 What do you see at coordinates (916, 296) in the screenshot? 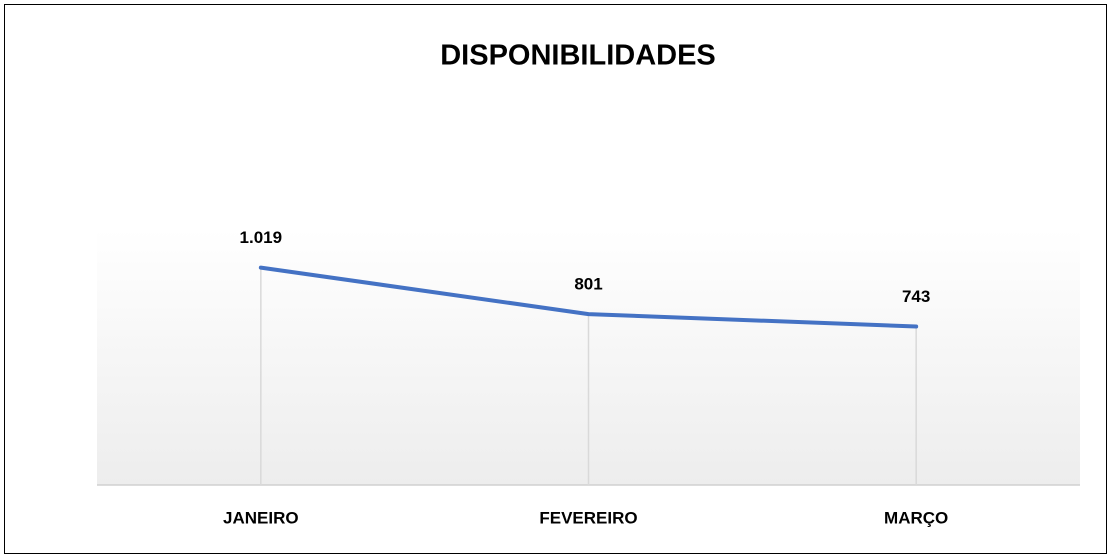
I see `data-label: 743` at bounding box center [916, 296].